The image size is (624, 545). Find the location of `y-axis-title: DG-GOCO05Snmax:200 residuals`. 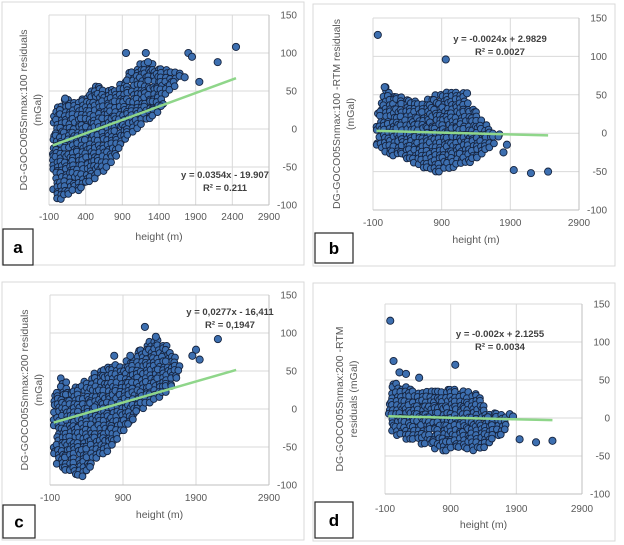

y-axis-title: DG-GOCO05Snmax:200 residuals is located at coordinates (25, 389).